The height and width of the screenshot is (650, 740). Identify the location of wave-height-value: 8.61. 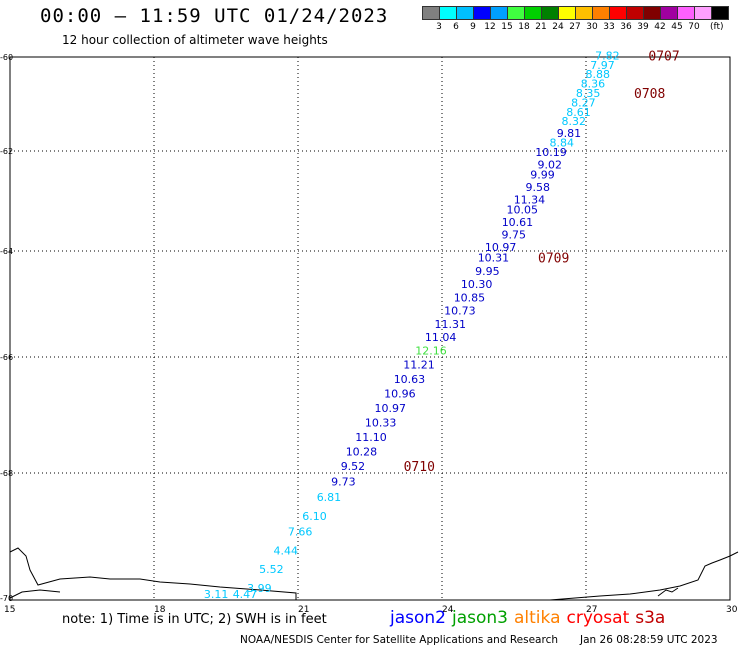
(578, 112).